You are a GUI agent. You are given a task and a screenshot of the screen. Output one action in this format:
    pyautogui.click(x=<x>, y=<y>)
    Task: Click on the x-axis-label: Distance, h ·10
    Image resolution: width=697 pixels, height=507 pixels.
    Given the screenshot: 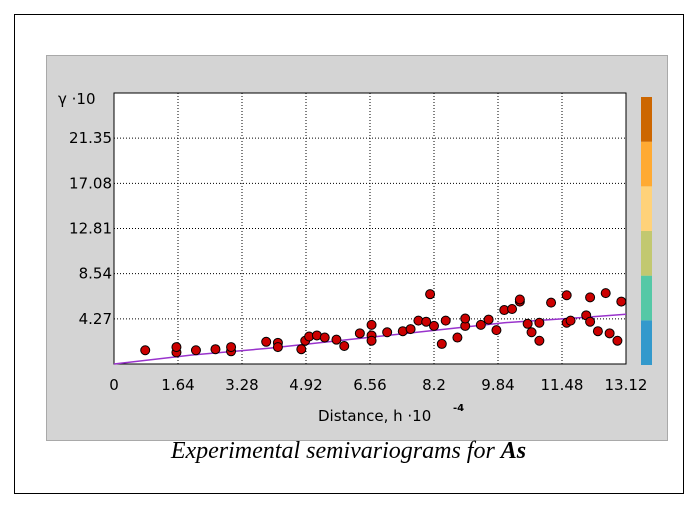 What is the action you would take?
    pyautogui.click(x=374, y=416)
    